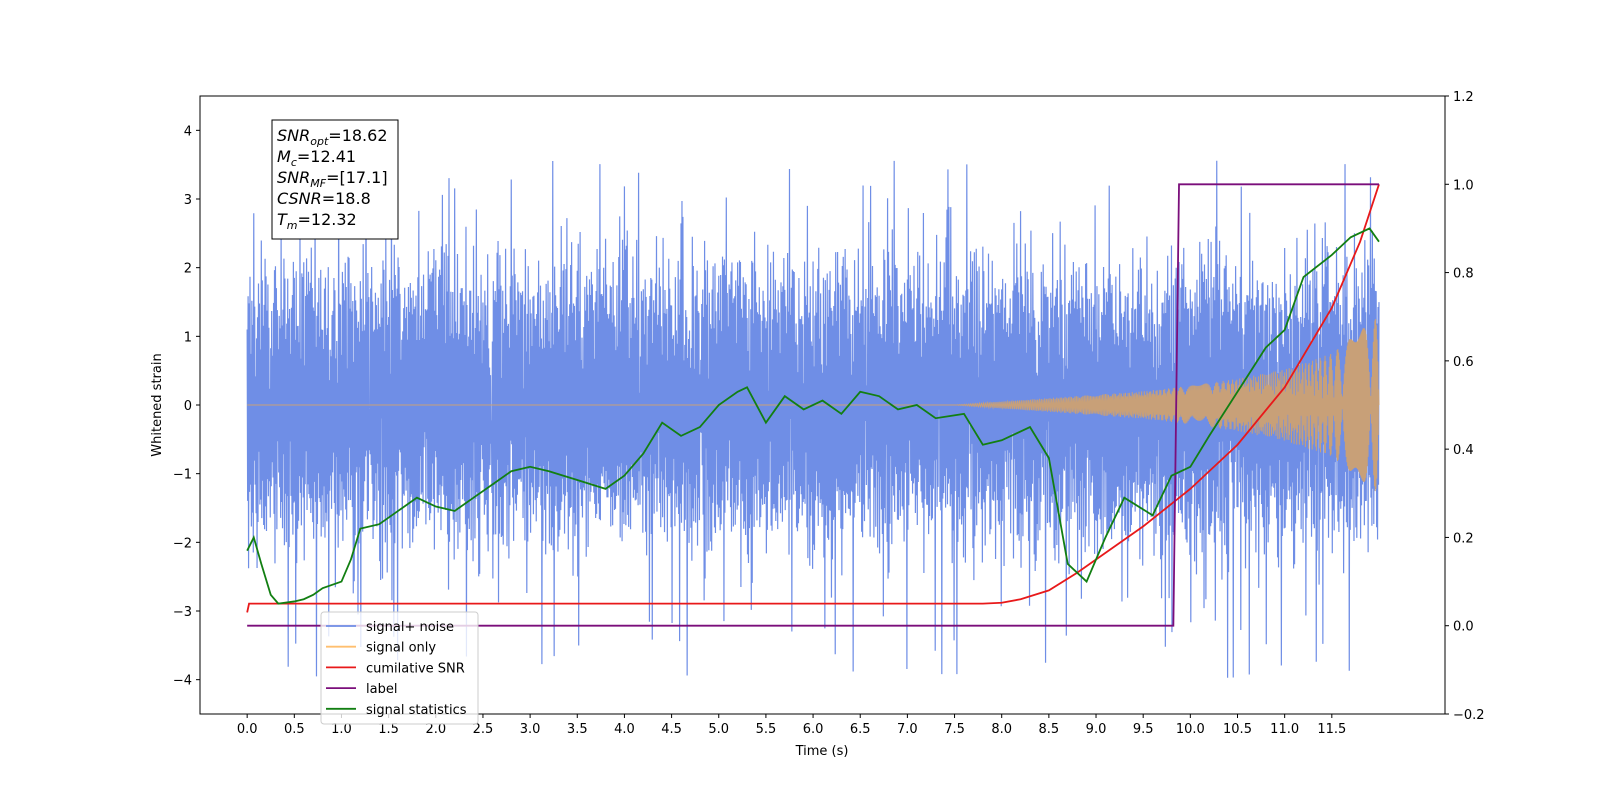 The height and width of the screenshot is (800, 1600). I want to click on info-box-line: Tm=12.32, so click(317, 221).